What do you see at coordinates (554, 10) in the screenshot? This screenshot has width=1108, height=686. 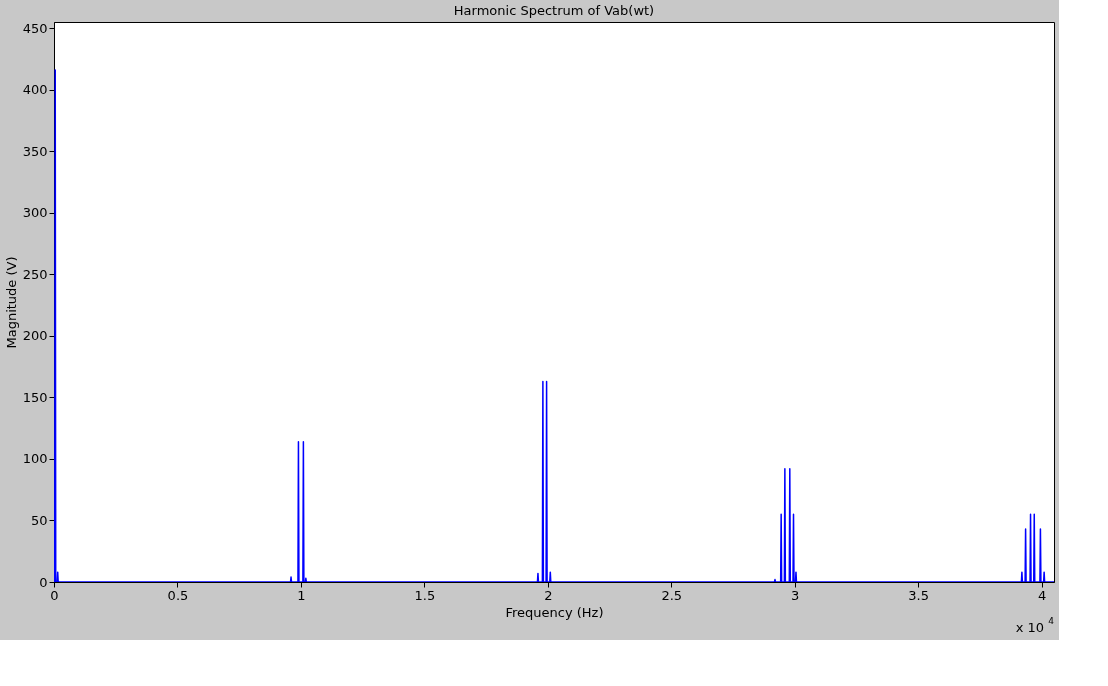 I see `chart-title: Harmonic Spectrum of Vab(wt)` at bounding box center [554, 10].